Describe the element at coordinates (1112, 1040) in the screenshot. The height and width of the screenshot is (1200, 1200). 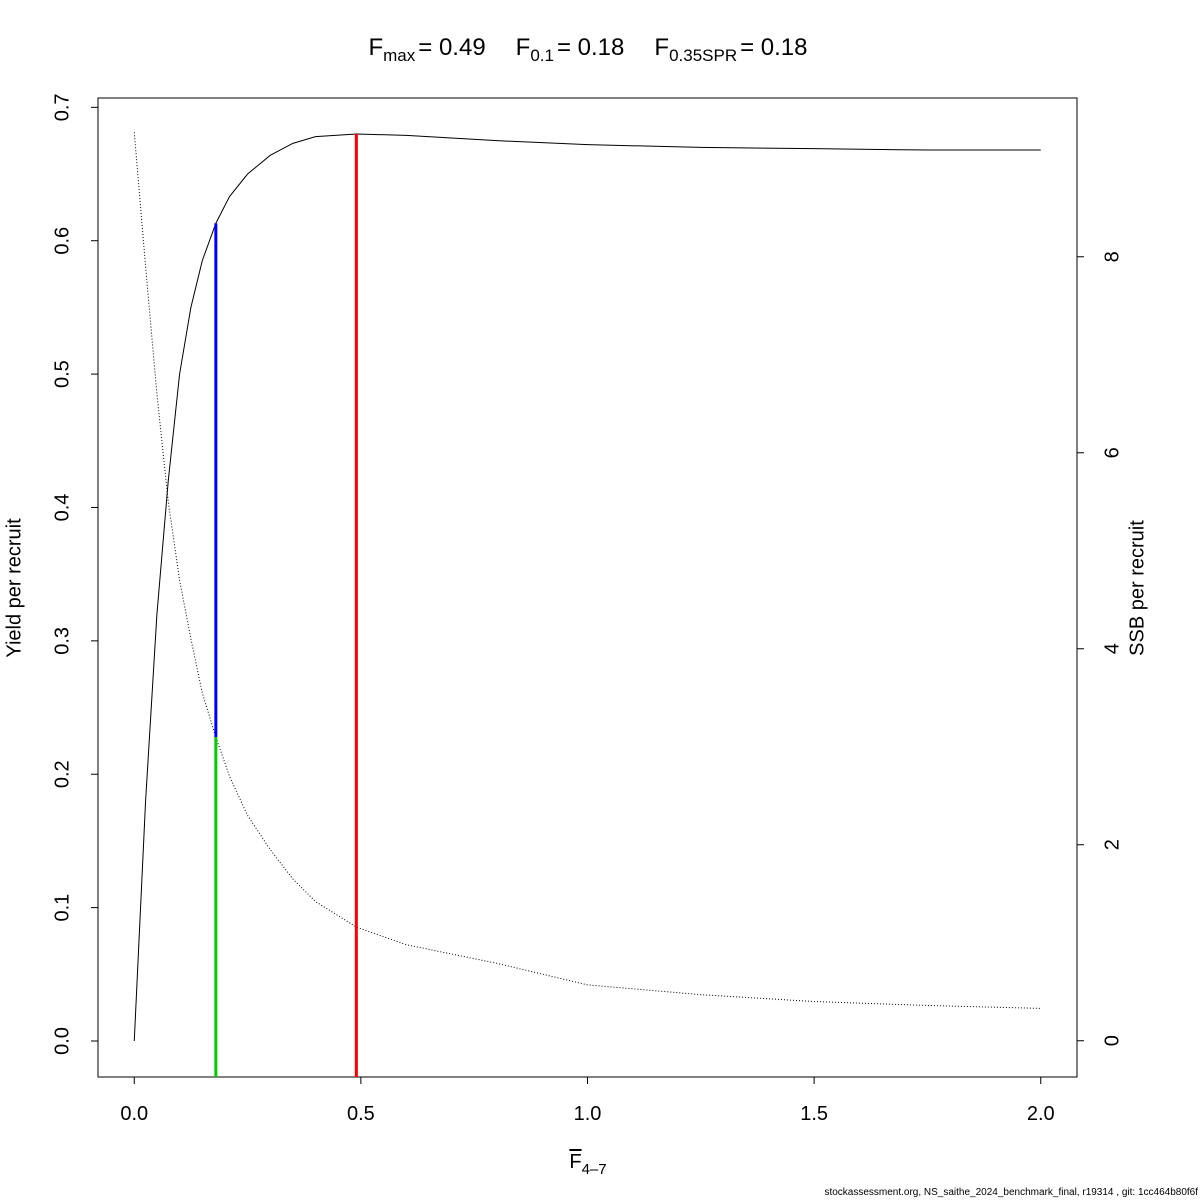
I see `y2ticks-tick-label: 0` at that location.